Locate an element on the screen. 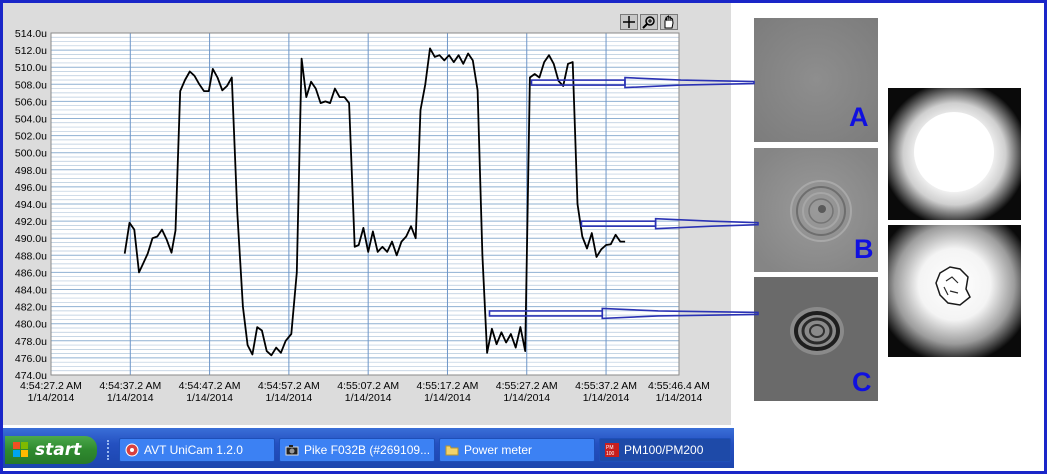 The image size is (1047, 474). beam-image-bright-top is located at coordinates (954, 154).